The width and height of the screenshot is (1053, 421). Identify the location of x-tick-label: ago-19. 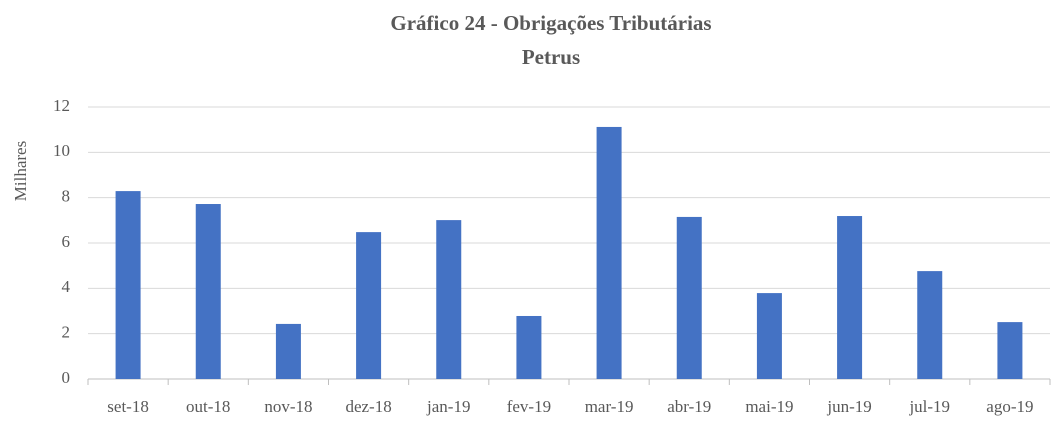
(1009, 406).